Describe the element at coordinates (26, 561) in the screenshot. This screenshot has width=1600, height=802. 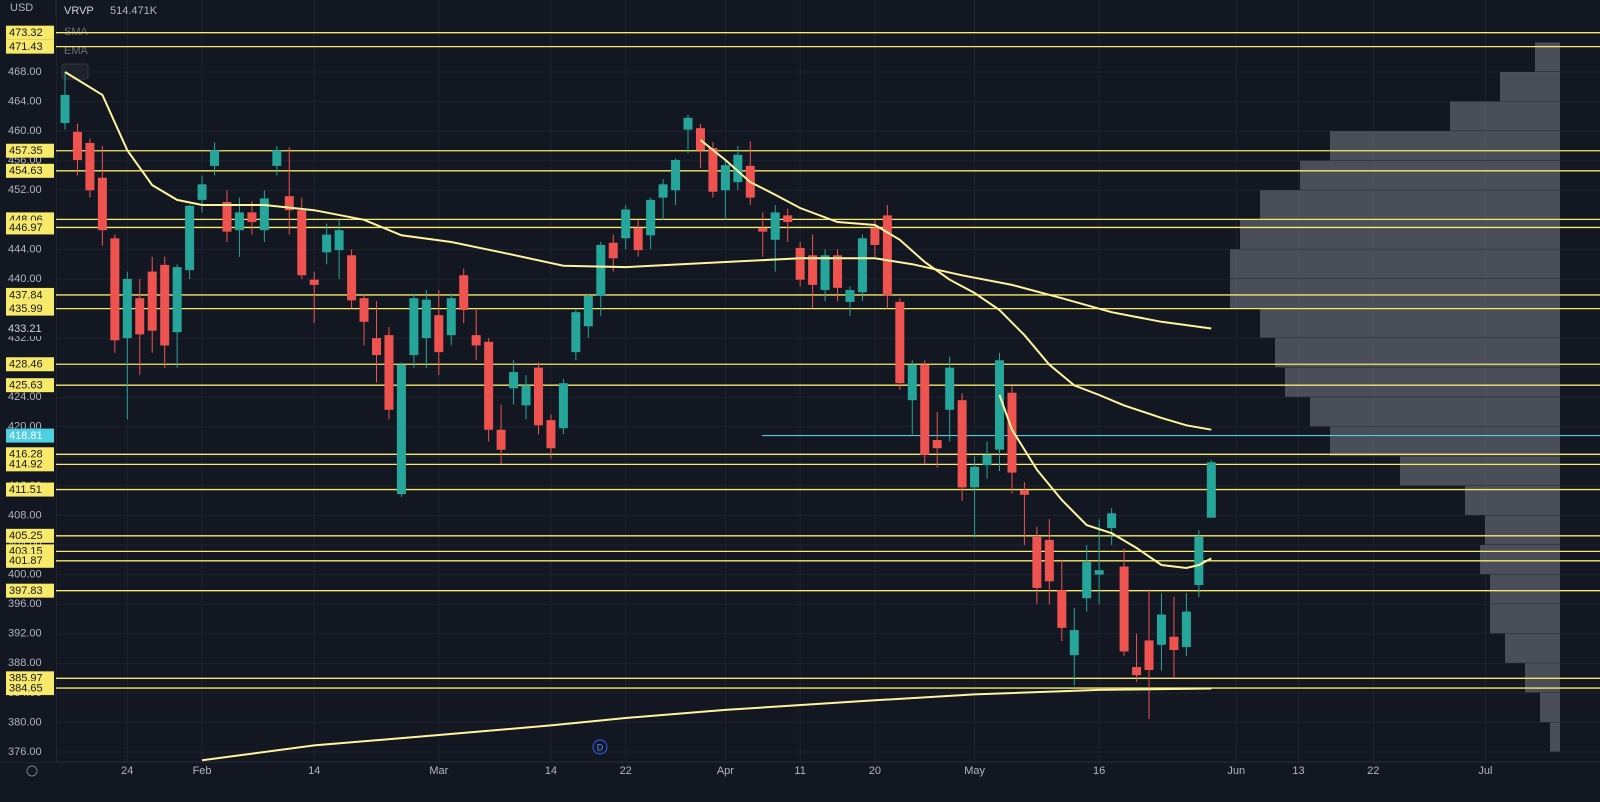
I see `level-label: 401.87` at that location.